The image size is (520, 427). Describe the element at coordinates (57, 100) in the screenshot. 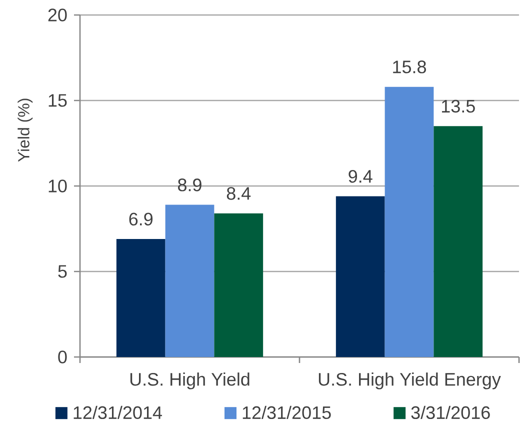

I see `y-tick-label: 15` at that location.